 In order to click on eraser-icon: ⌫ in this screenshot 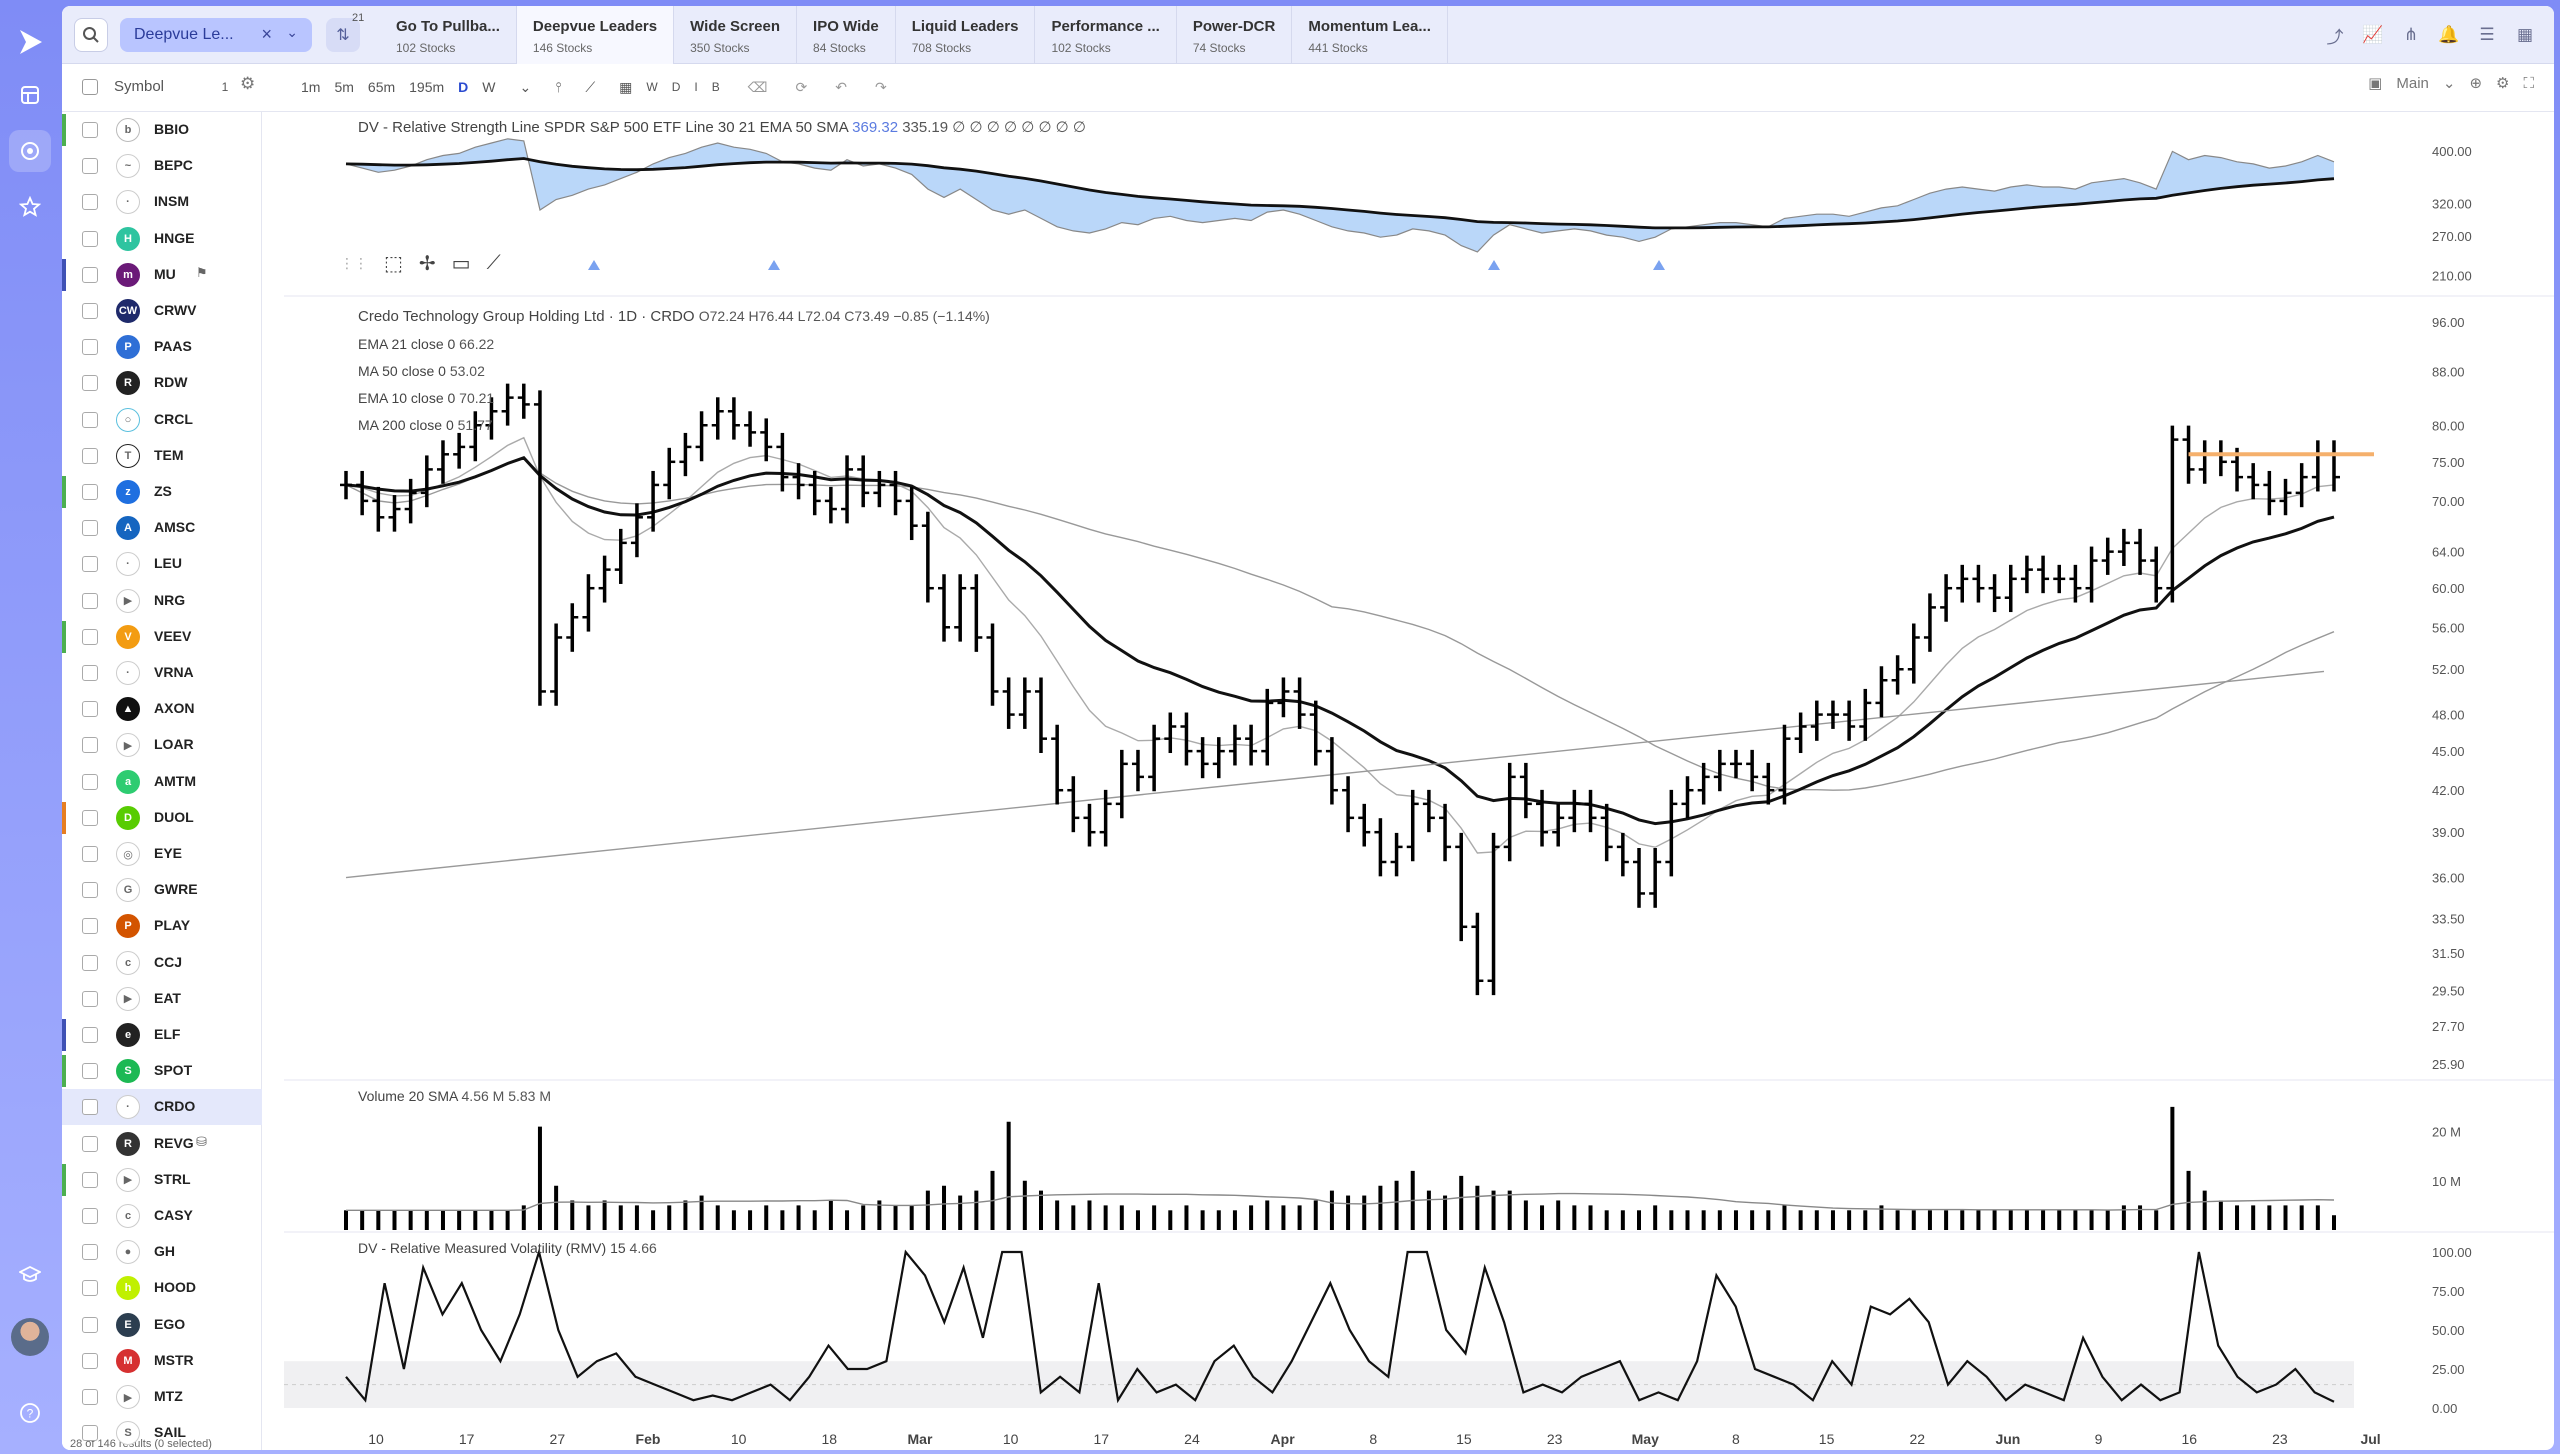, I will do `click(757, 86)`.